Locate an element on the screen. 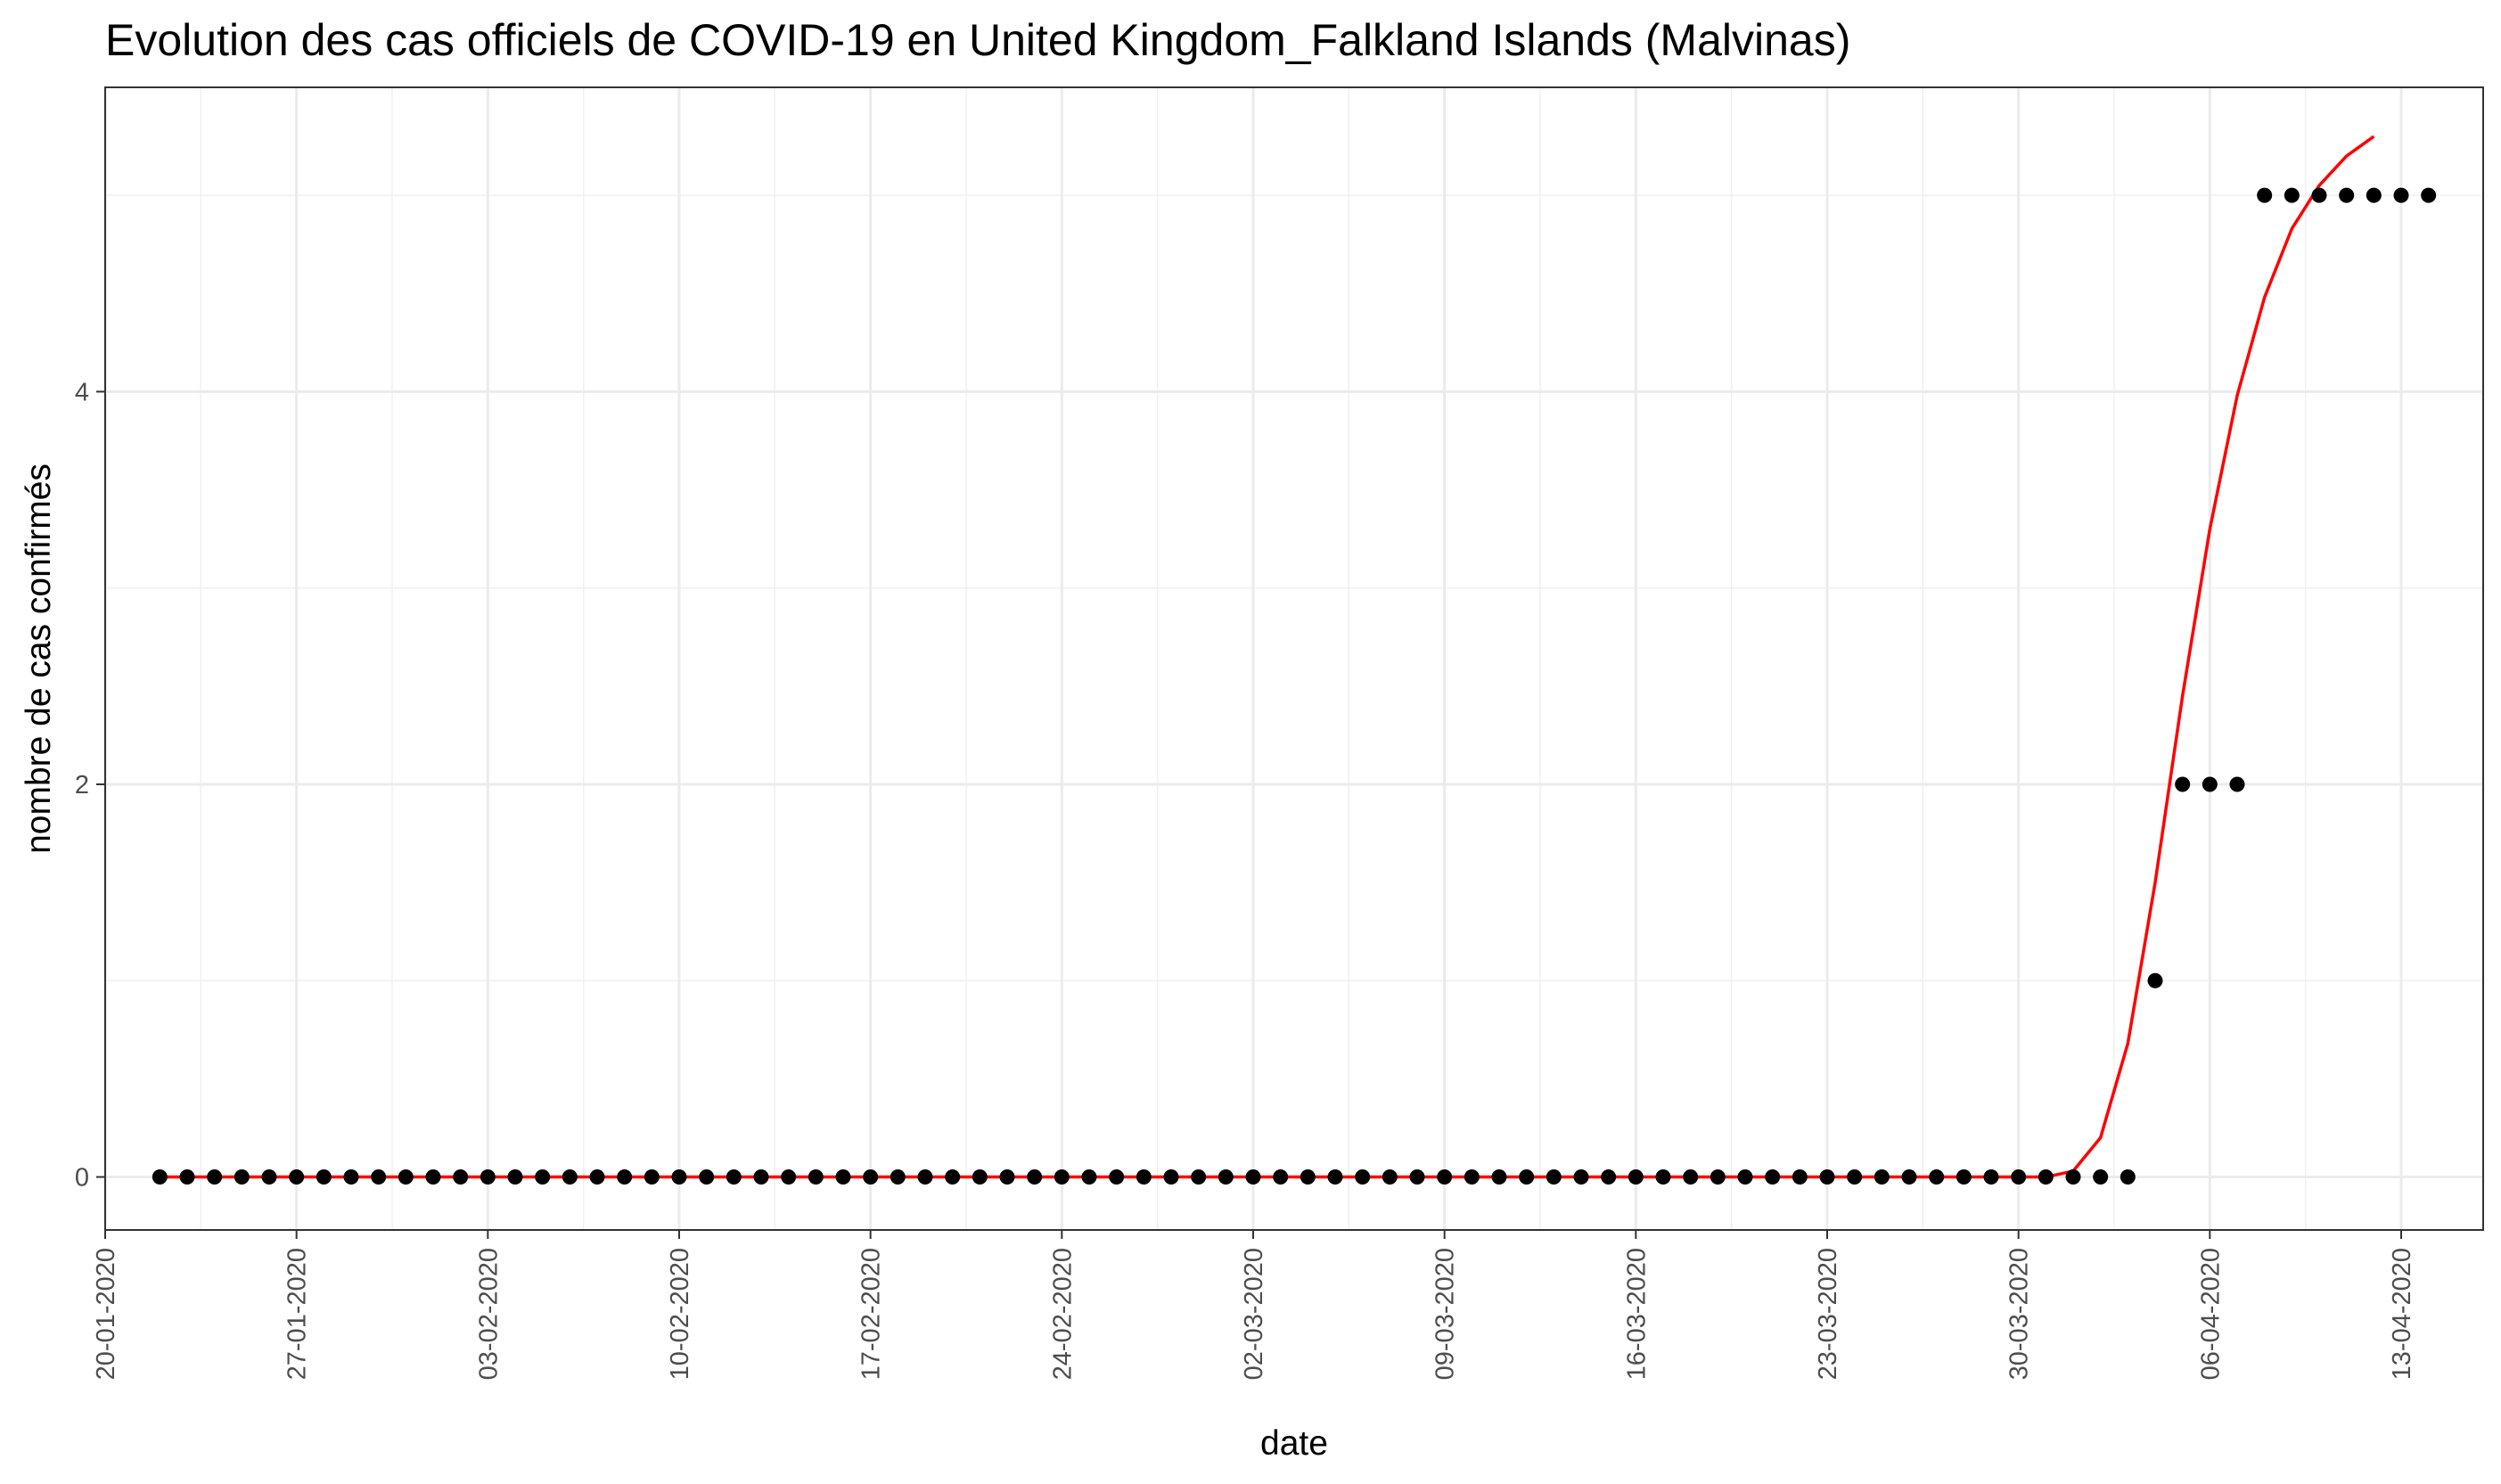 The height and width of the screenshot is (1484, 2501). x-tick-label: 20-01-2020 is located at coordinates (106, 1314).